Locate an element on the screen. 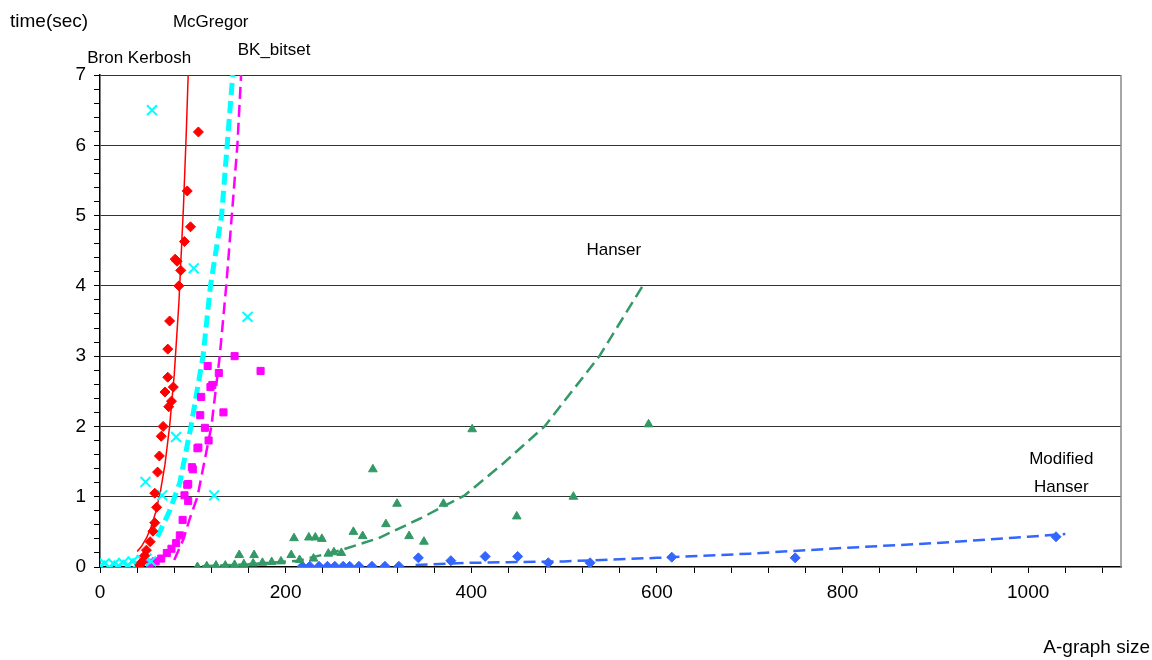 This screenshot has width=1152, height=660. series-label: Hanser is located at coordinates (614, 250).